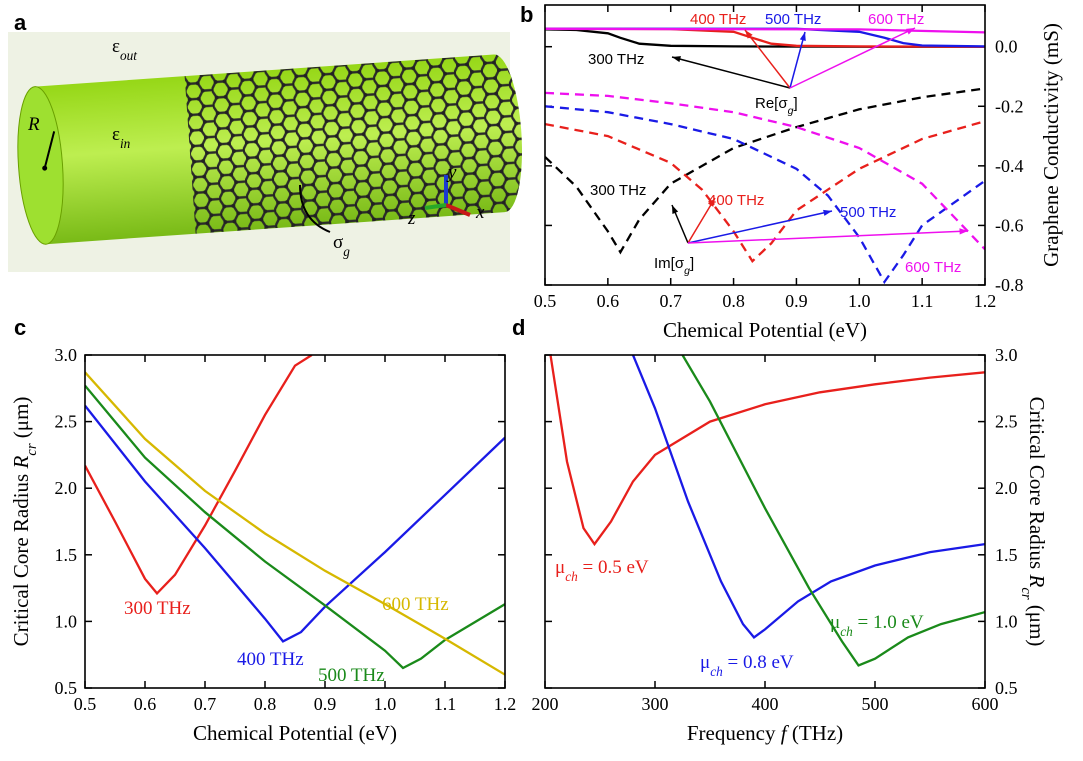 The image size is (1083, 761). Describe the element at coordinates (66, 422) in the screenshot. I see `y-tick-label: 2.5` at that location.